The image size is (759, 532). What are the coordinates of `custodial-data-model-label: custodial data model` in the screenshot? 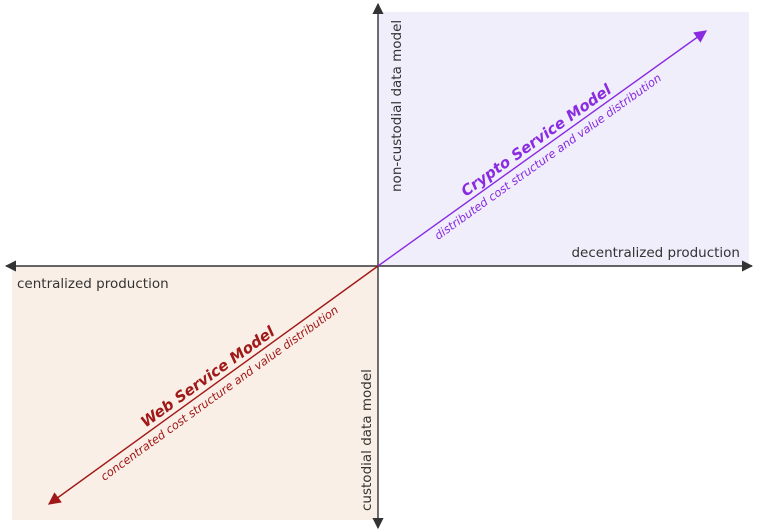 It's located at (367, 440).